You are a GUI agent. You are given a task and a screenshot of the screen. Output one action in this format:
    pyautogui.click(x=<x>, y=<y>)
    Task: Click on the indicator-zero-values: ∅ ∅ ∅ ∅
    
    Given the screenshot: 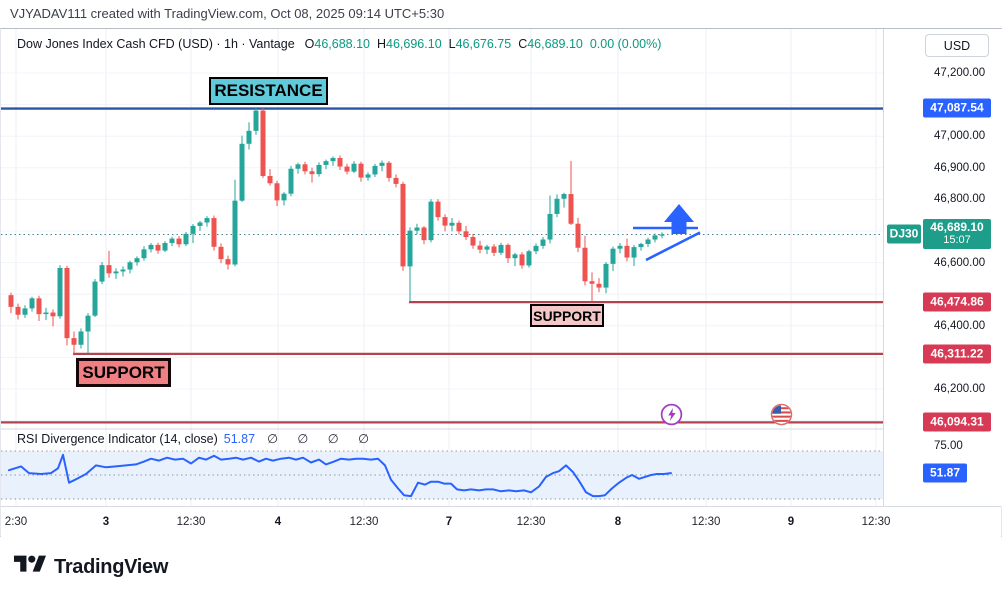 What is the action you would take?
    pyautogui.click(x=322, y=439)
    